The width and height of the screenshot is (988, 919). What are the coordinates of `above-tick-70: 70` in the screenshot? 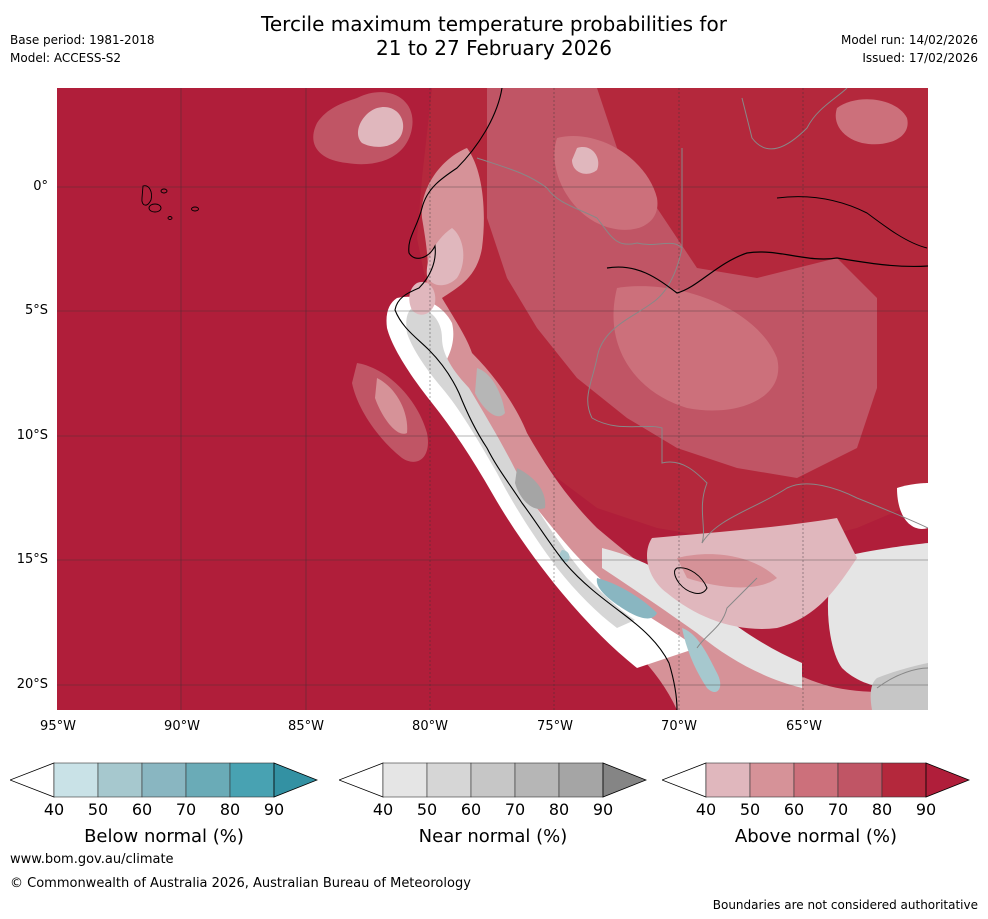 It's located at (838, 809).